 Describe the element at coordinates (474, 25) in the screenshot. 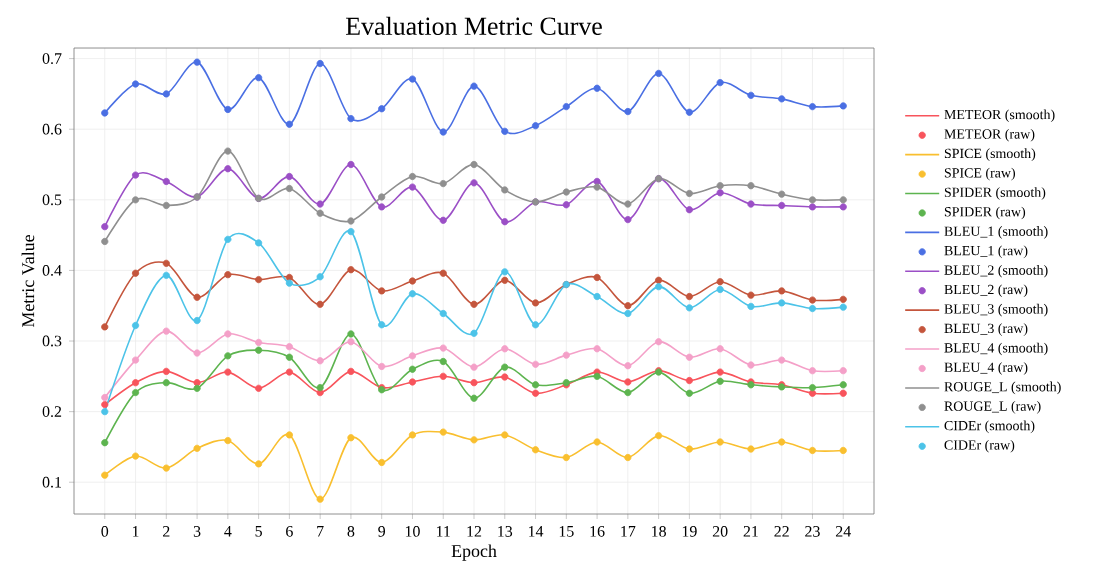

I see `chart-title: Evaluation Metric Curve` at that location.